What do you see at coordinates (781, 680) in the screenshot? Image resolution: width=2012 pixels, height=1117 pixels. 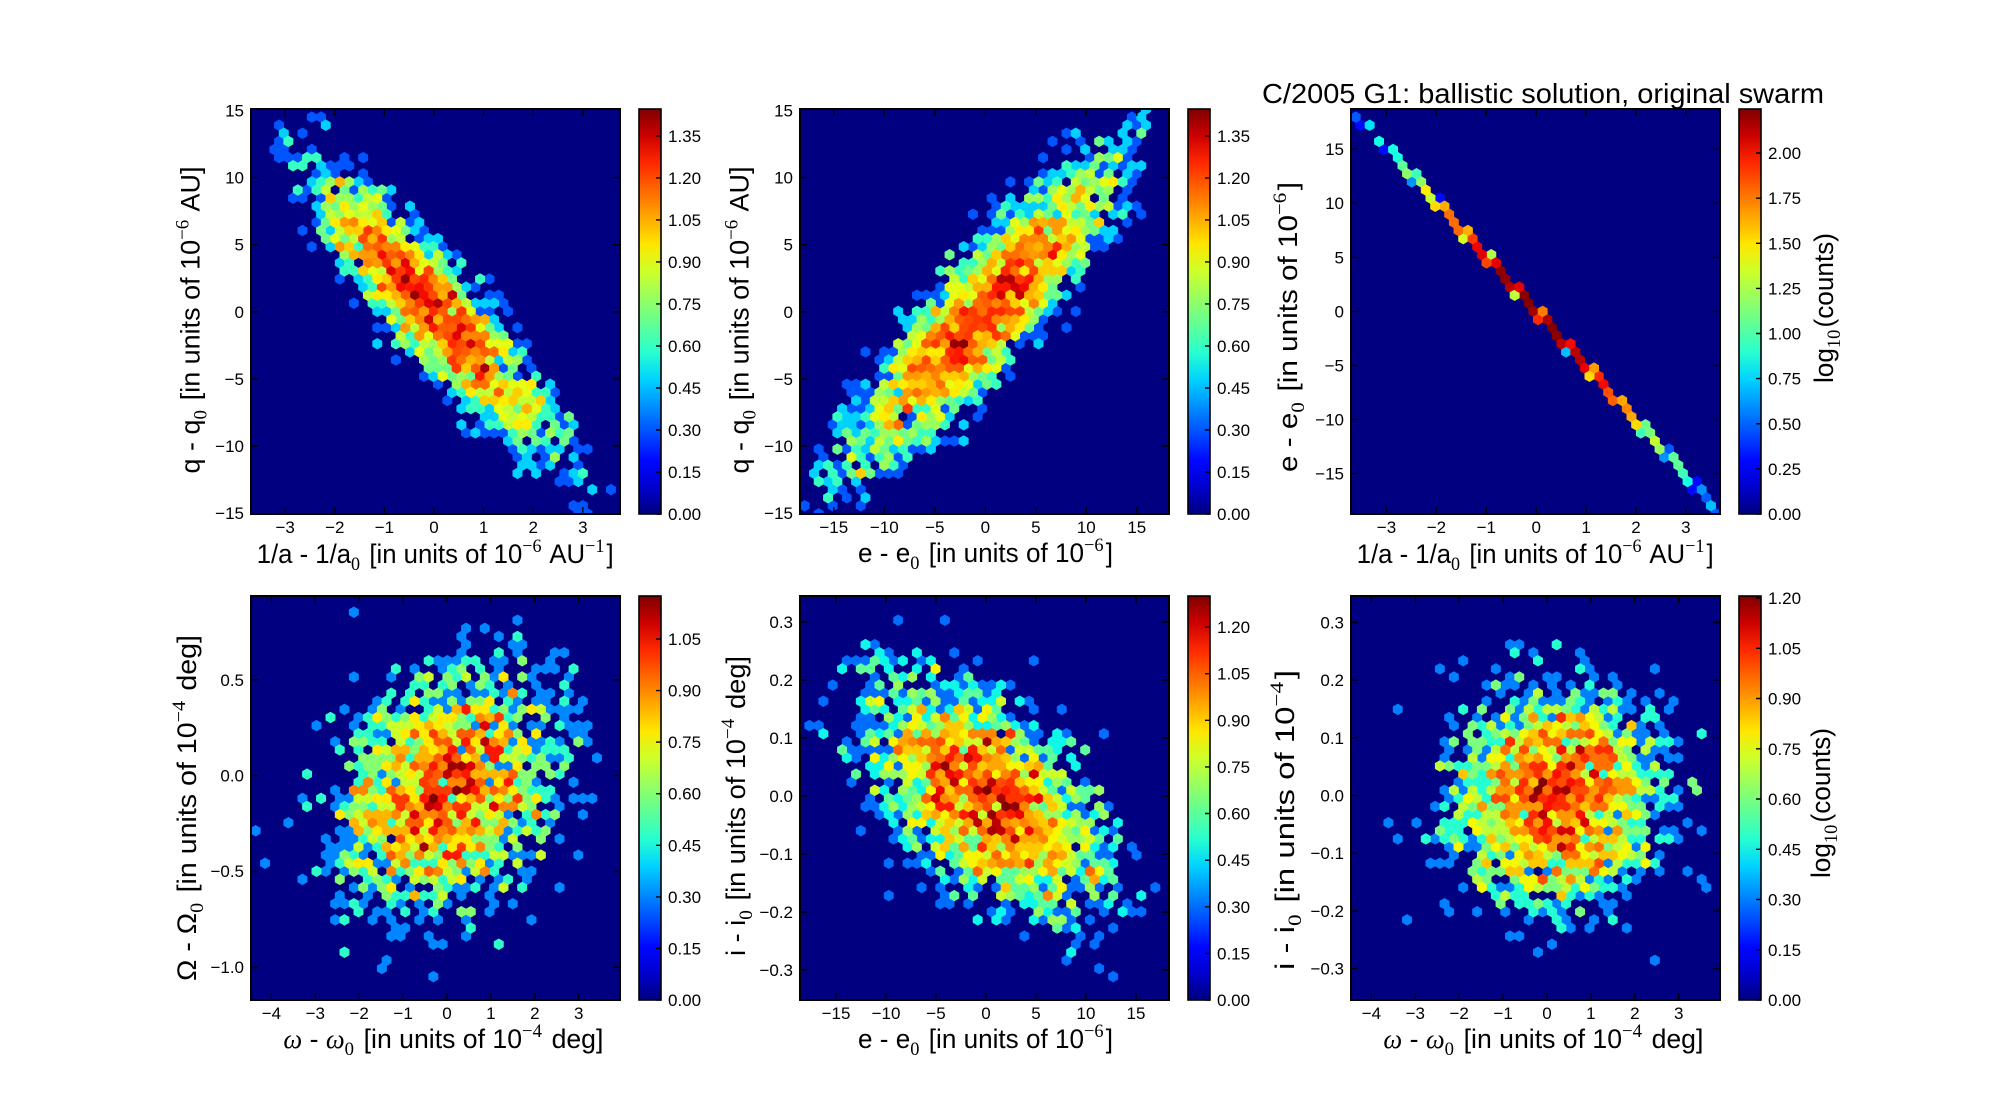 I see `svg-text: 0.2` at bounding box center [781, 680].